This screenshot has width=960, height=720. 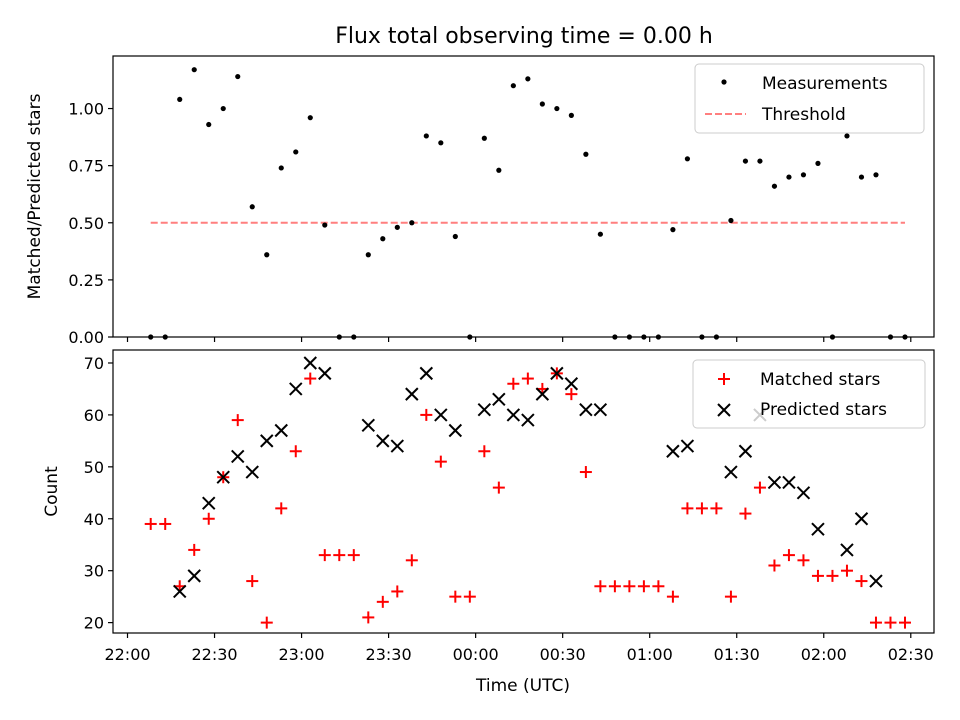 What do you see at coordinates (522, 686) in the screenshot?
I see `bottom-xlabel: Time (UTC)` at bounding box center [522, 686].